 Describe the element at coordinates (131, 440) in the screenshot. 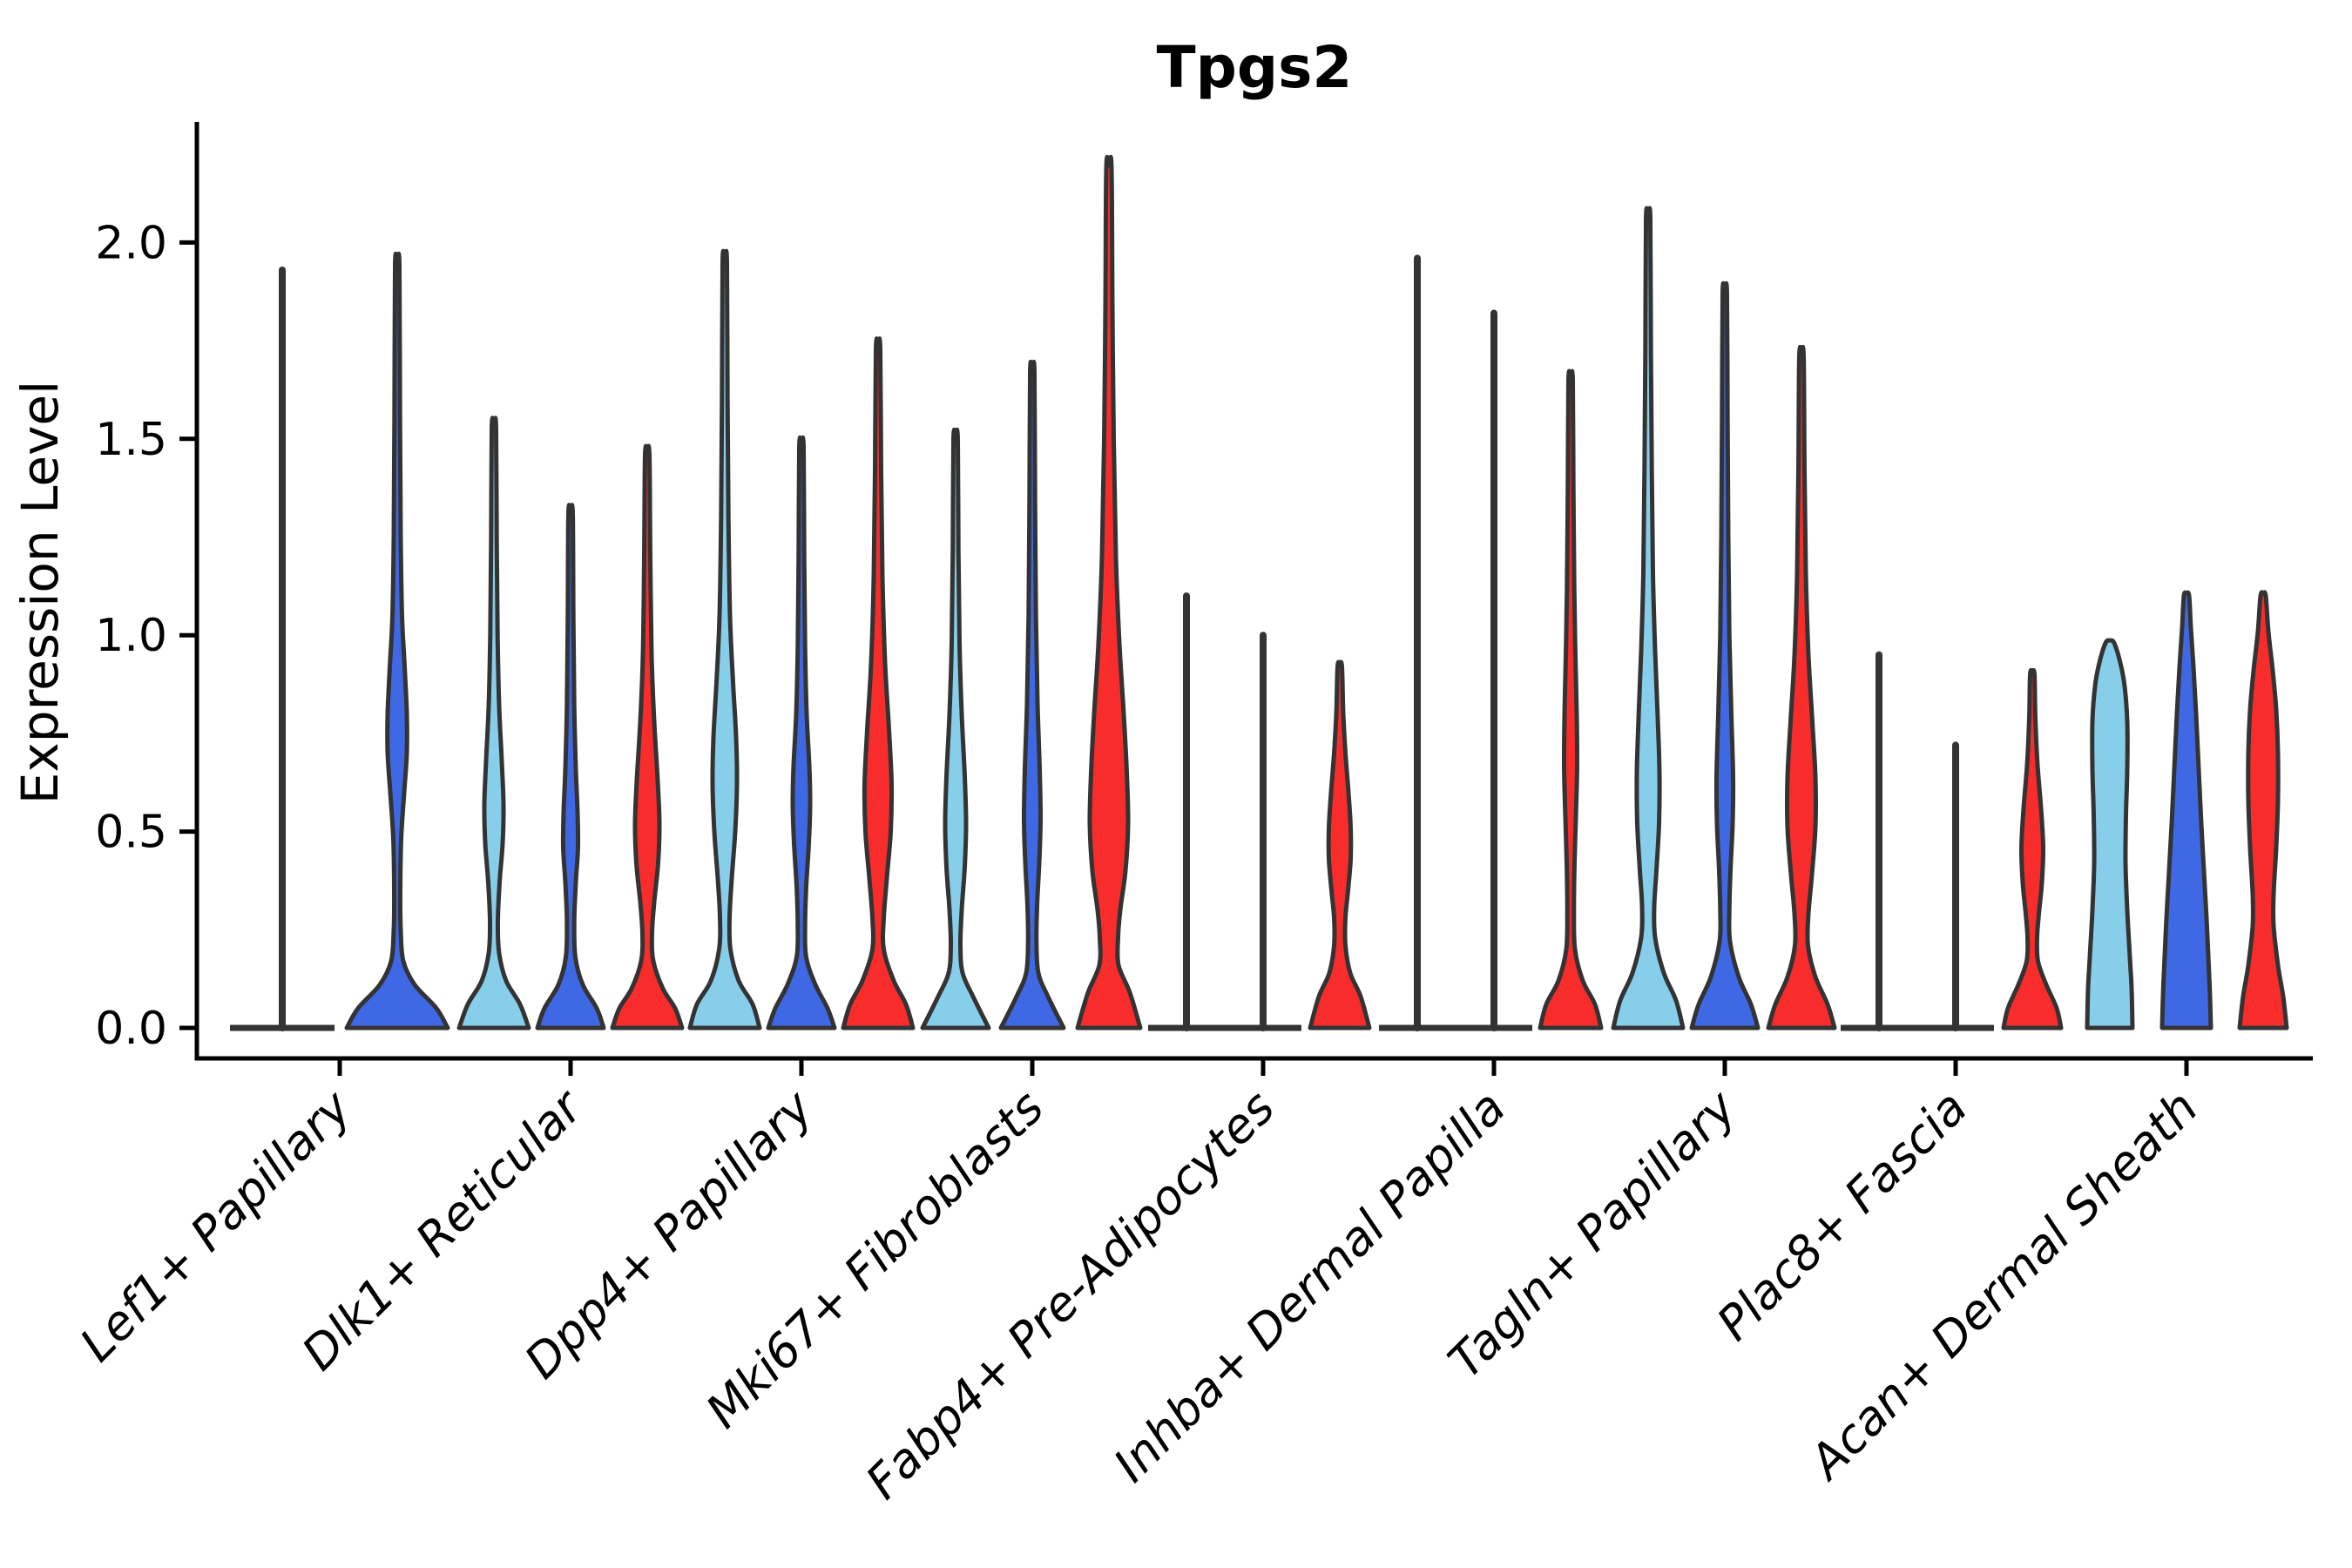

I see `y-tick-label: 1.5` at that location.